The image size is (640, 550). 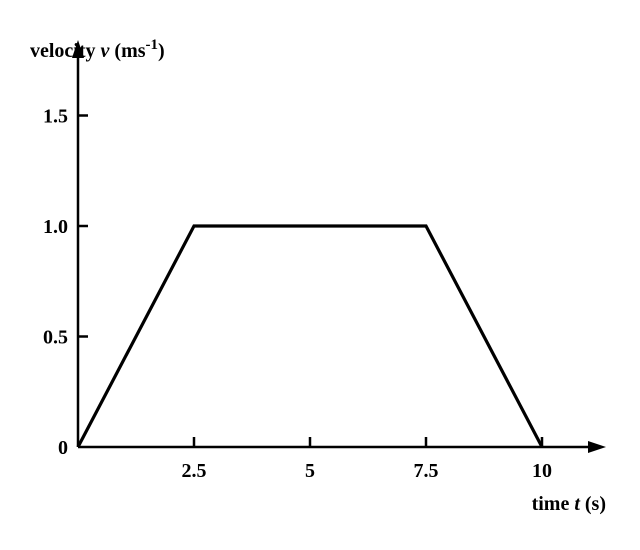 I want to click on y-axis-label-text: velocity, so click(x=65, y=51).